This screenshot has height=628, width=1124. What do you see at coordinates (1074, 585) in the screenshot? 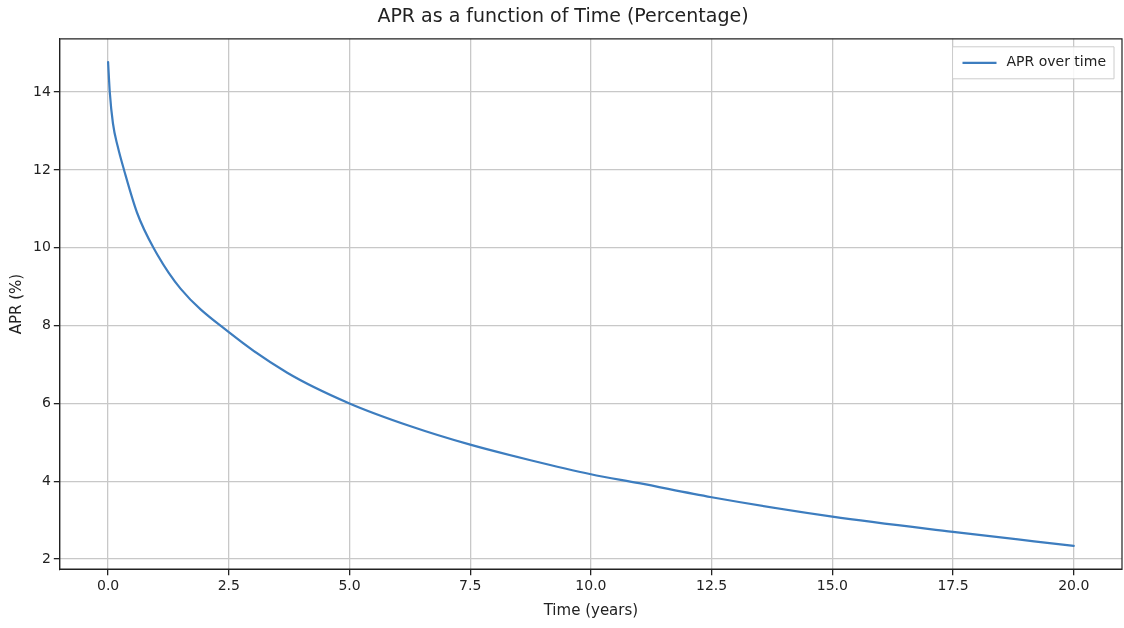
I see `x-tick-label: 20.0` at bounding box center [1074, 585].